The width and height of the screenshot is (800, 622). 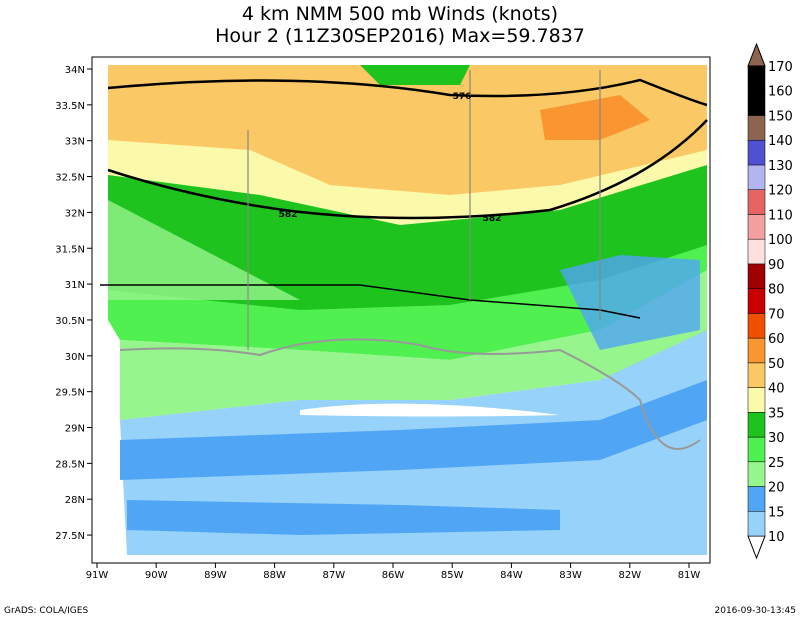 What do you see at coordinates (776, 463) in the screenshot?
I see `colorbar-label: 25` at bounding box center [776, 463].